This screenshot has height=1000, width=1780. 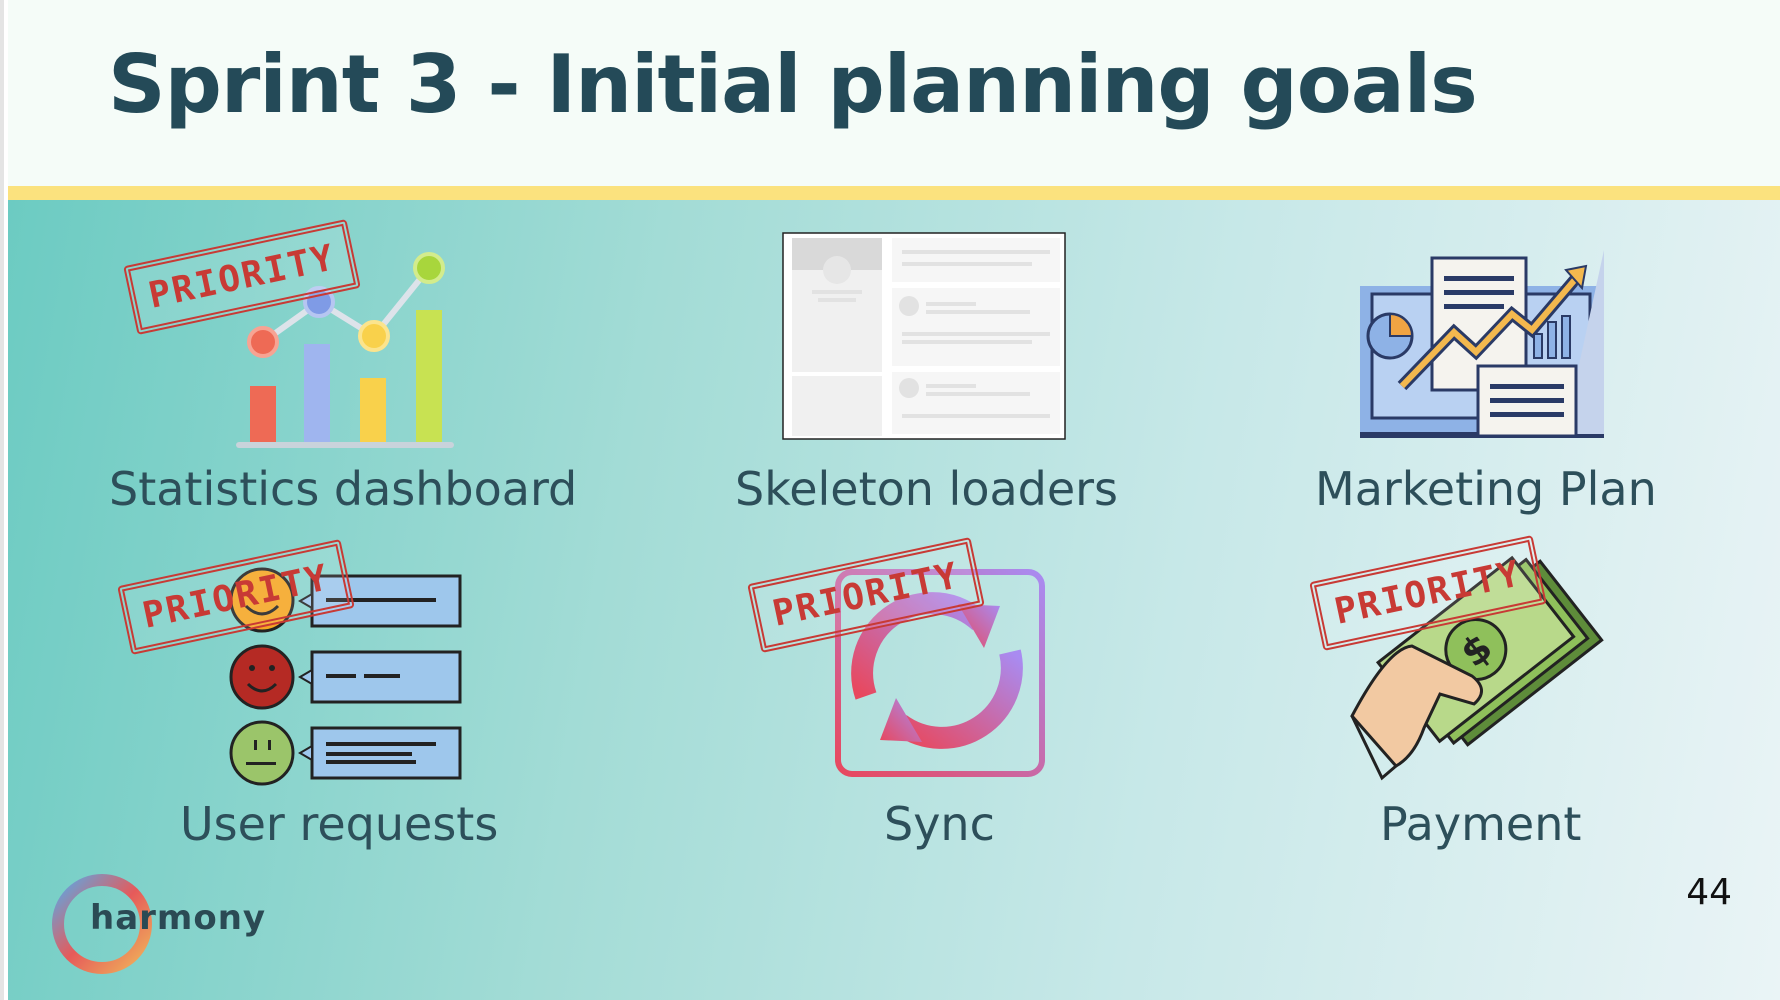 What do you see at coordinates (1482, 344) in the screenshot?
I see `marketing-plan-icon` at bounding box center [1482, 344].